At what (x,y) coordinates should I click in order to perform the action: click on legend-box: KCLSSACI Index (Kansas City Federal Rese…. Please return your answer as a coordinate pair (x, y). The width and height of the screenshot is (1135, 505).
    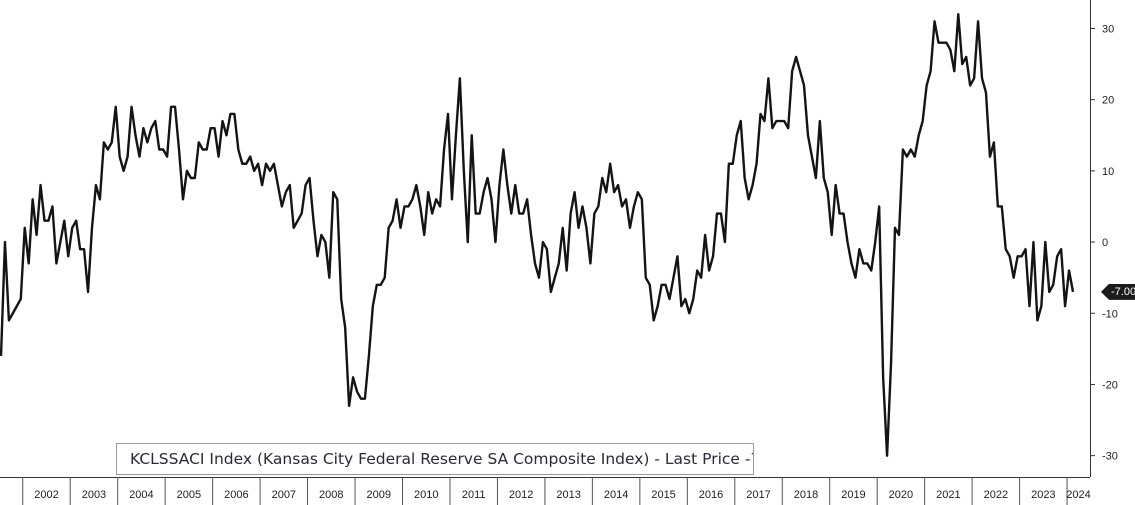
    Looking at the image, I should click on (435, 459).